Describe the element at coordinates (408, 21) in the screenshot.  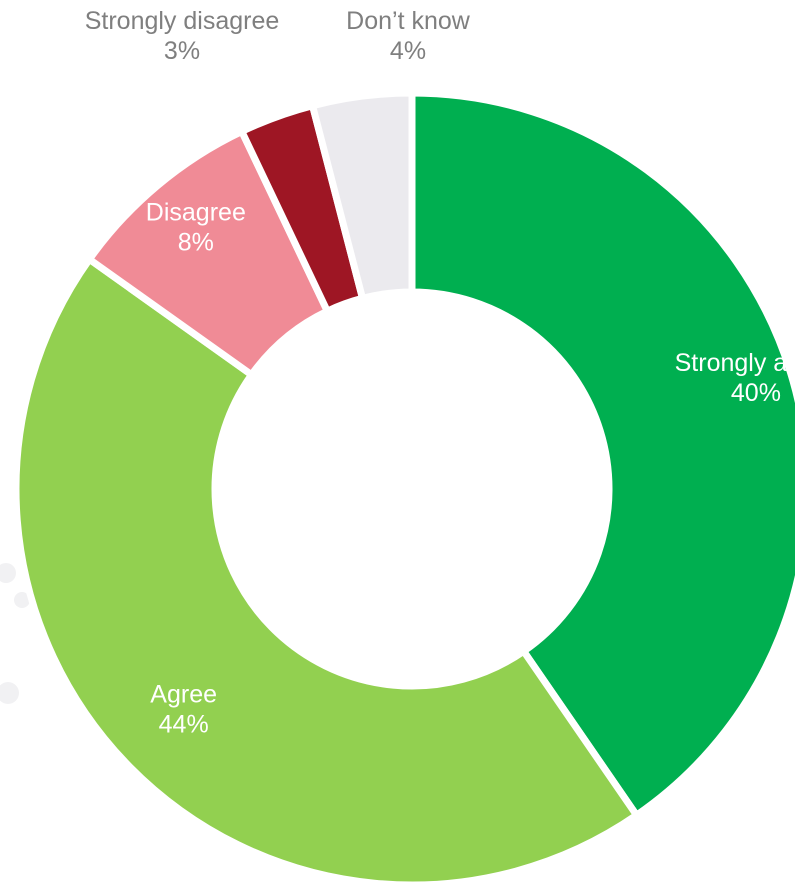
I see `slice-label-name: Don’t know` at that location.